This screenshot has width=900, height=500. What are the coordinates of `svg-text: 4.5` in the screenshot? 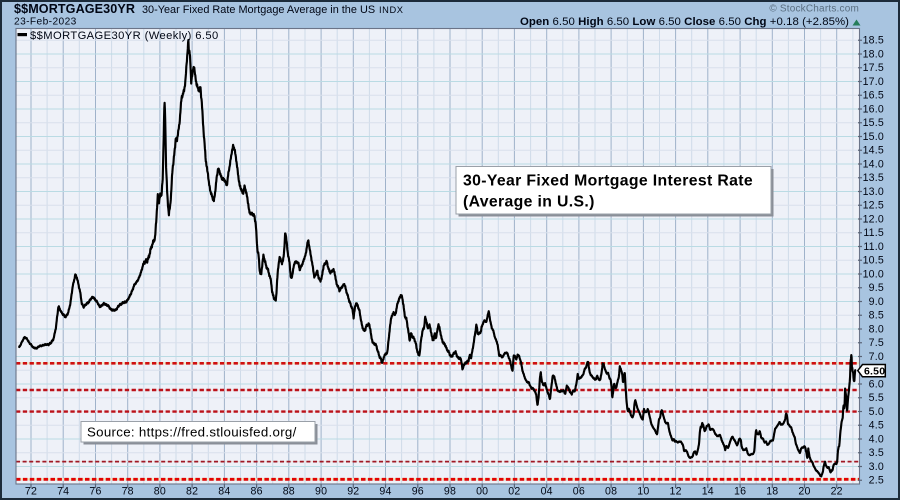 It's located at (876, 426).